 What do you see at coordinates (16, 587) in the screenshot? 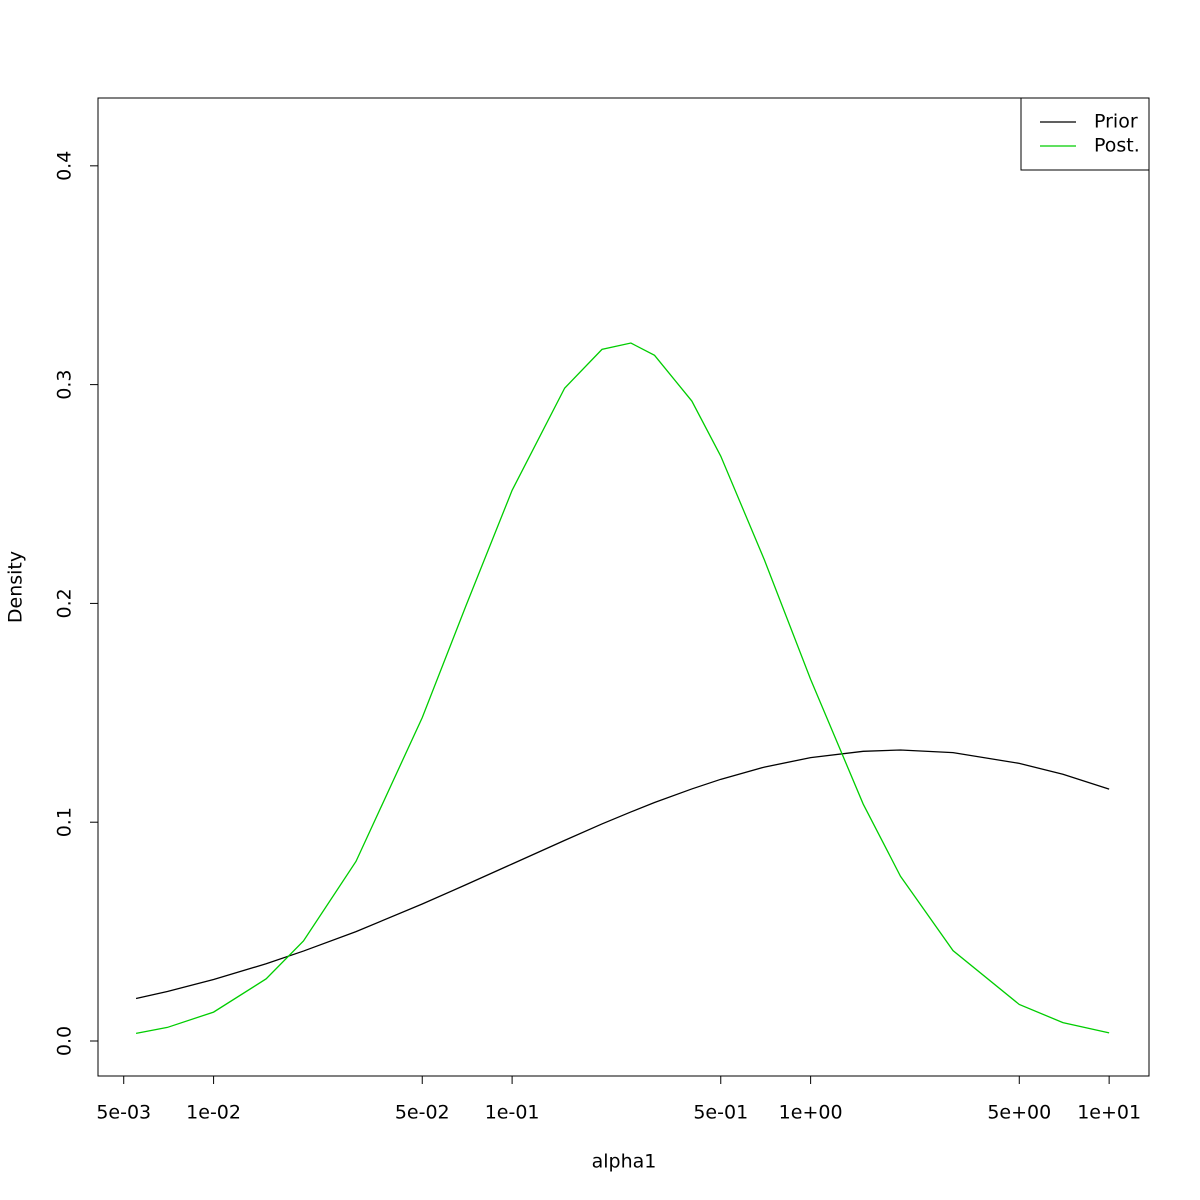
I see `y-axis-label: Density` at bounding box center [16, 587].